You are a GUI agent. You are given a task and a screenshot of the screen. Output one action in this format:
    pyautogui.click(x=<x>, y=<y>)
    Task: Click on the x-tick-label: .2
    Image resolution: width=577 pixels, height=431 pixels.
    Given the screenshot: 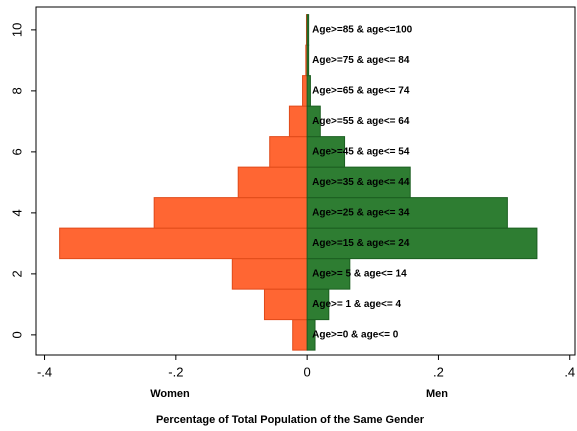 What is the action you would take?
    pyautogui.click(x=438, y=371)
    